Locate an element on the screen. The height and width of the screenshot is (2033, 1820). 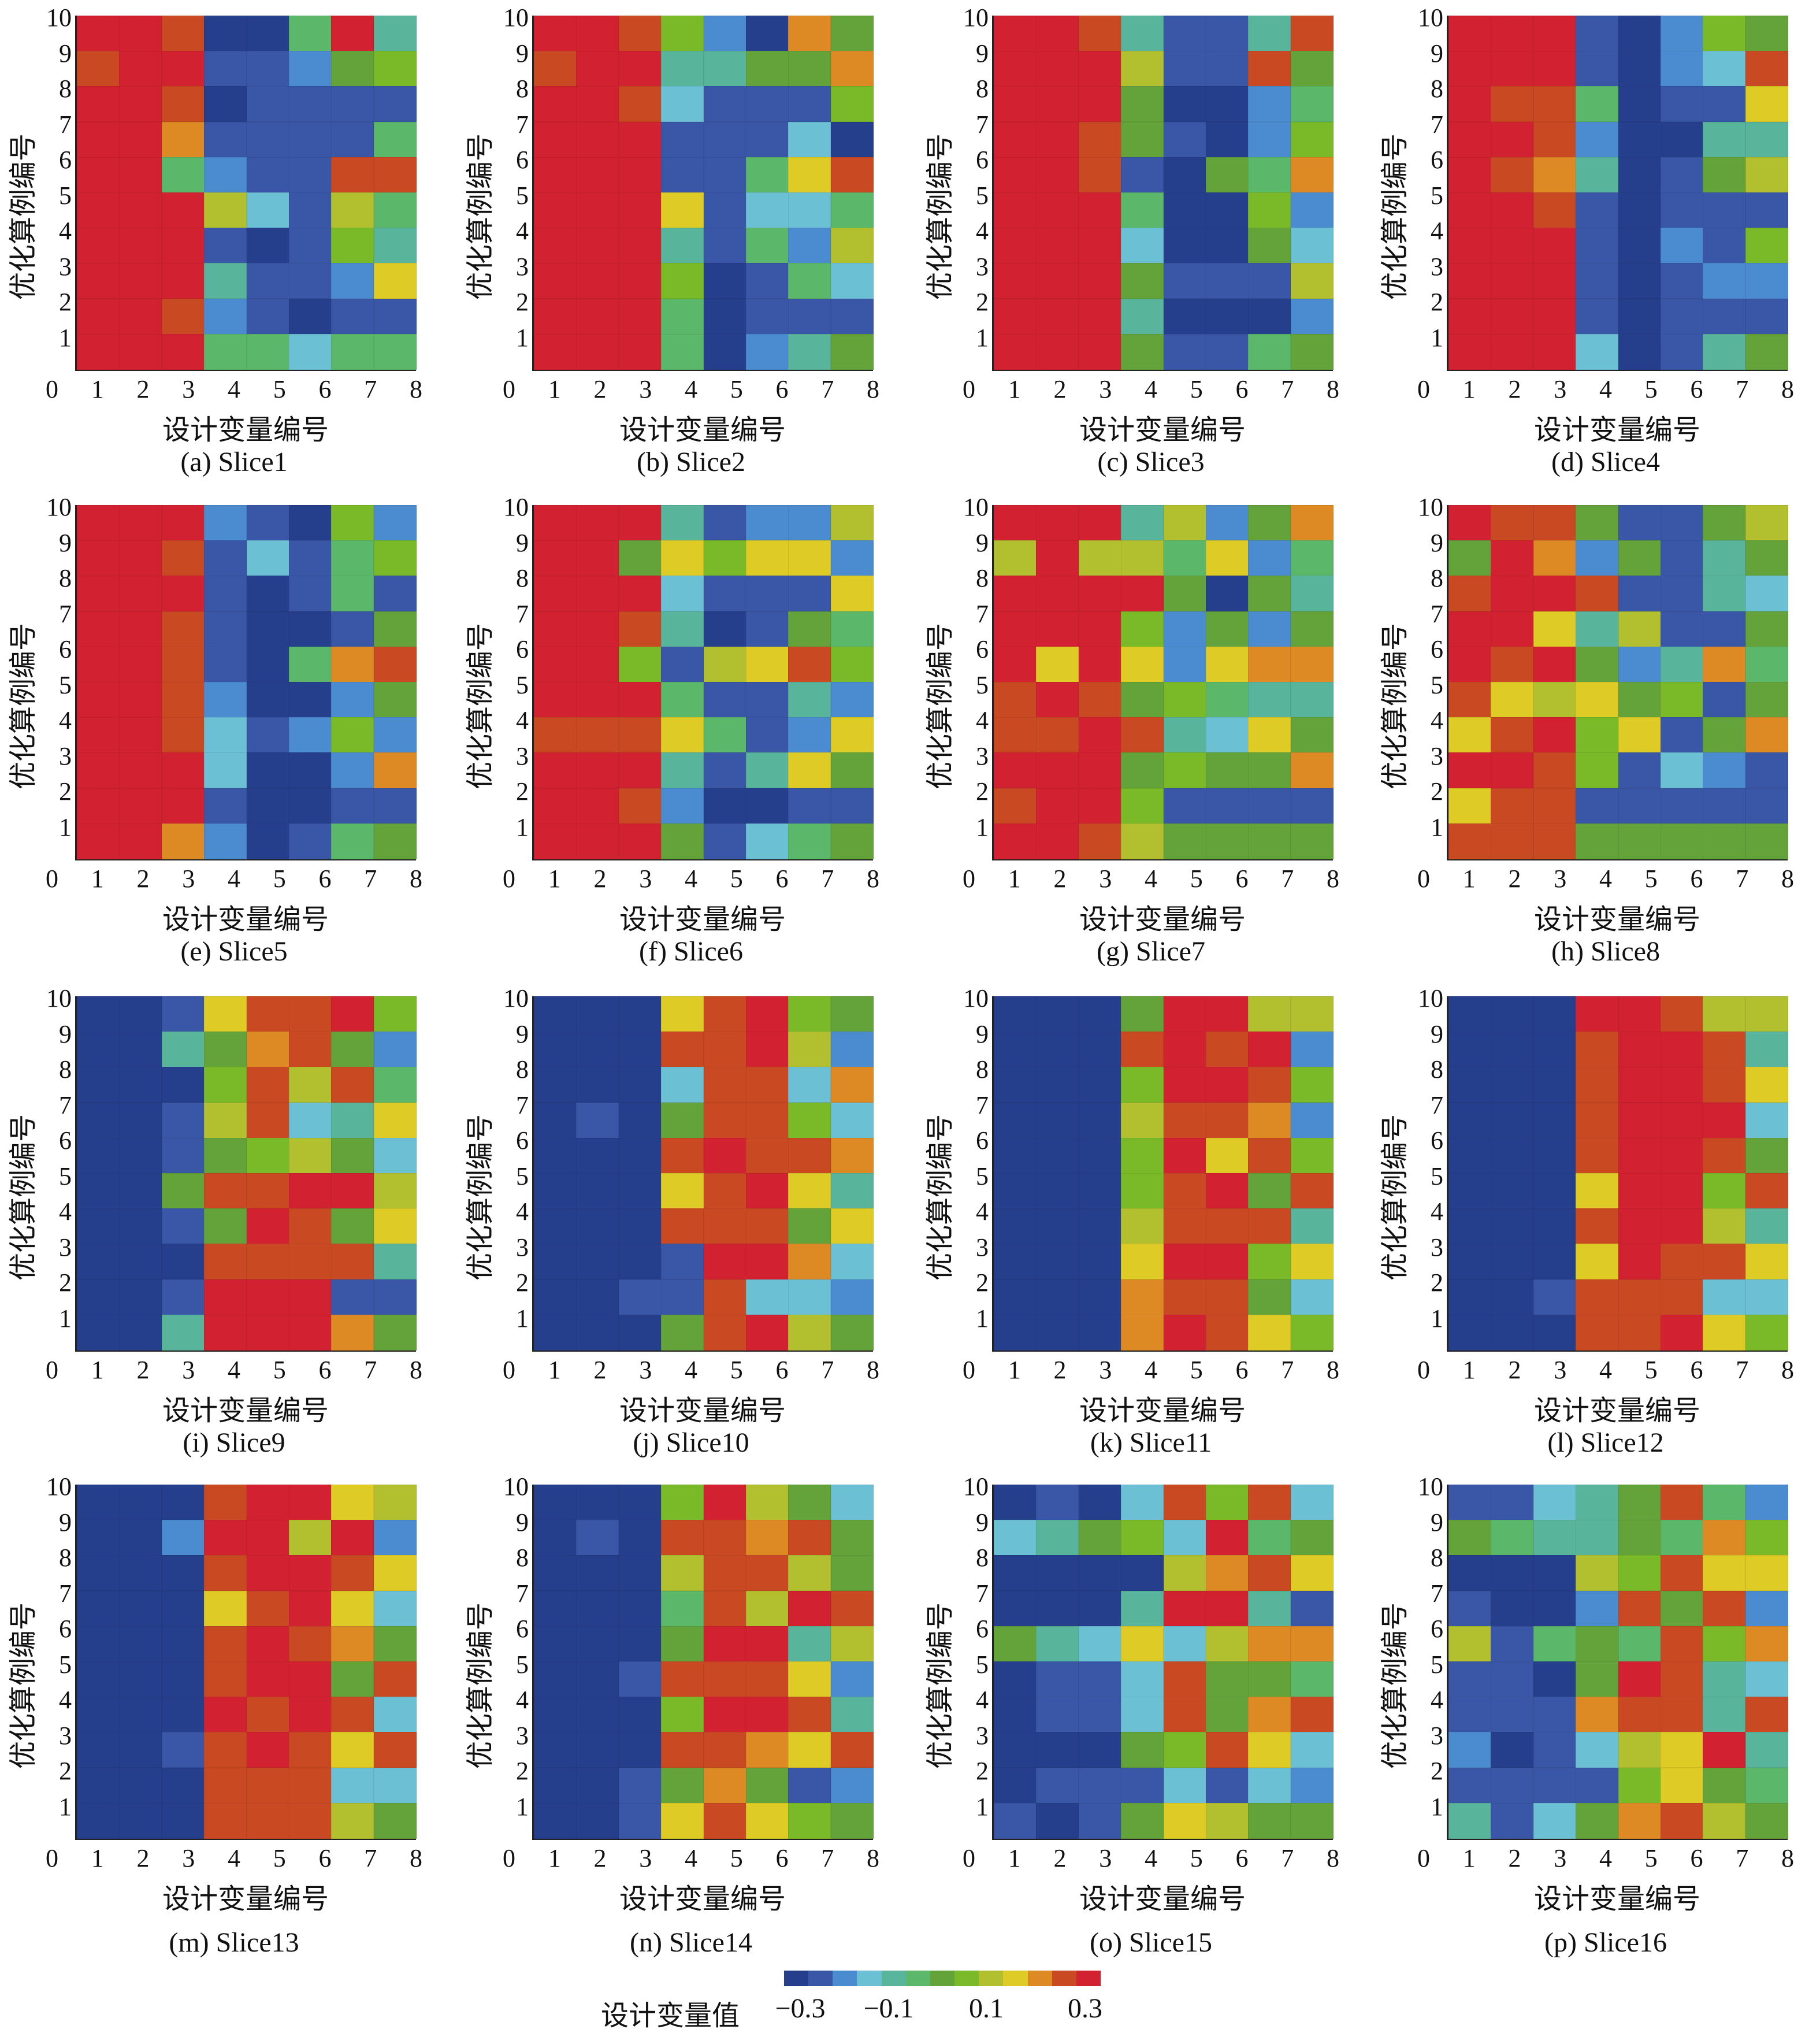
y-tick-label: 3 is located at coordinates (982, 266).